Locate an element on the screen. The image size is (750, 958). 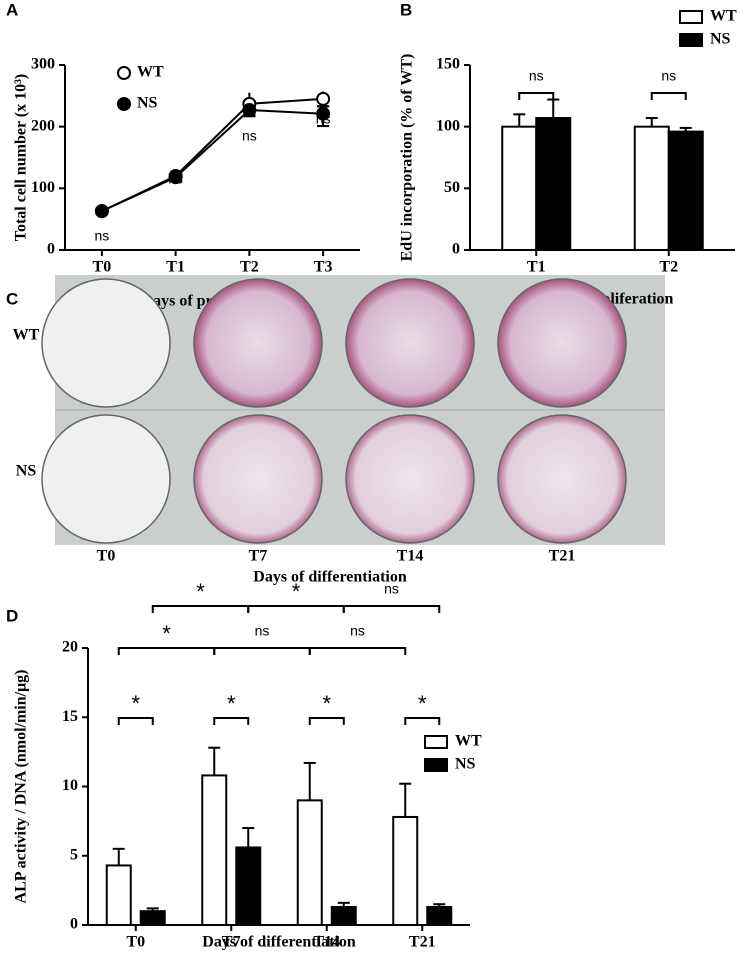
y-tick-label: 200 is located at coordinates (43, 125).